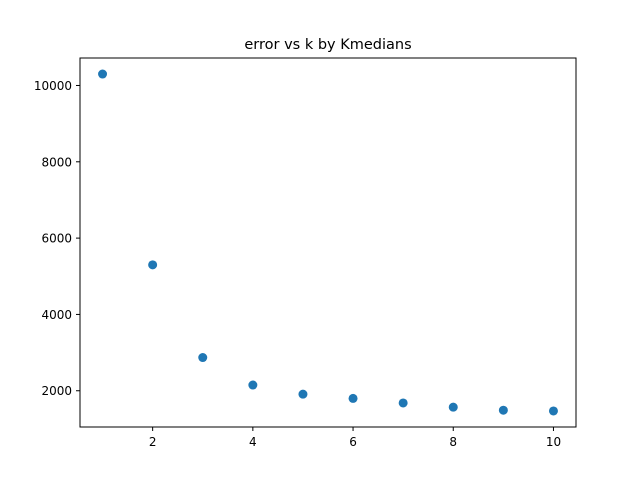 This screenshot has height=480, width=640. Describe the element at coordinates (56, 315) in the screenshot. I see `y-tick-label: 4000` at that location.